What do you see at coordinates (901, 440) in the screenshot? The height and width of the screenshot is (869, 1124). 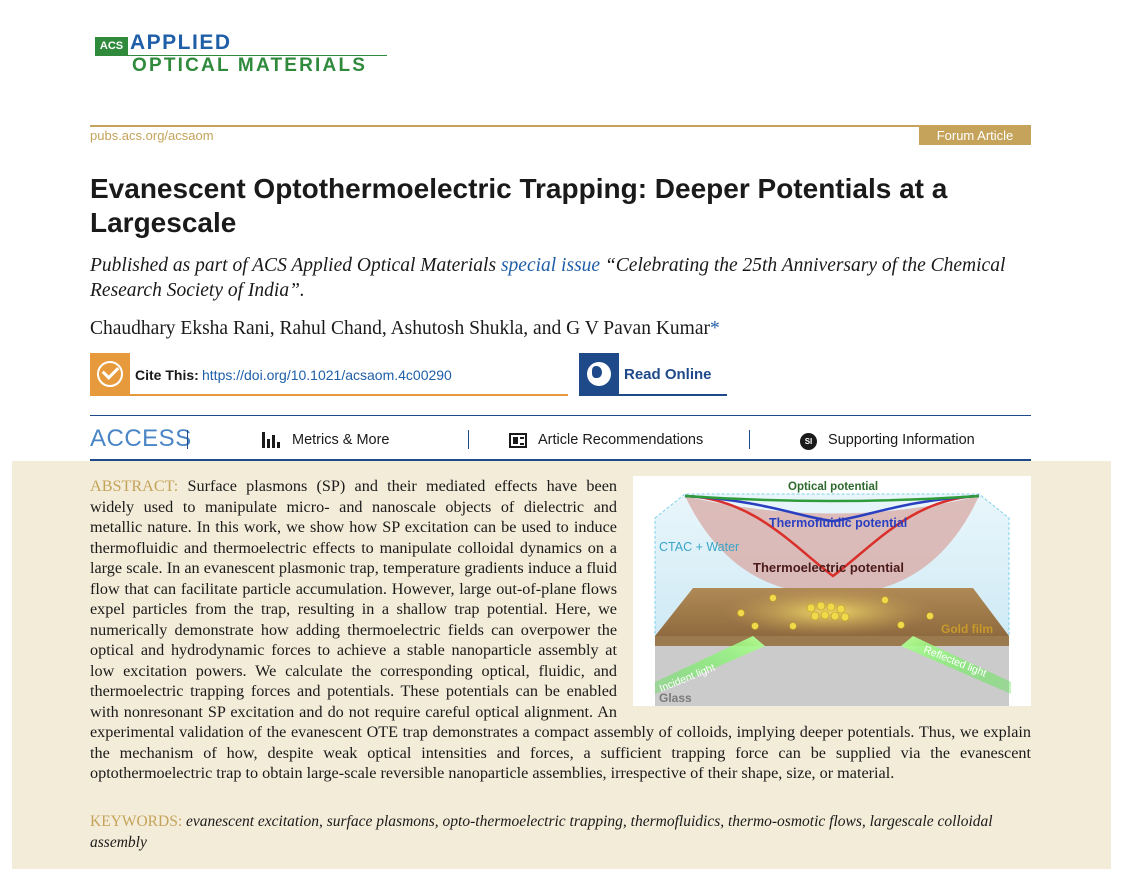 I see `supporting-information-link: Supporting Information` at bounding box center [901, 440].